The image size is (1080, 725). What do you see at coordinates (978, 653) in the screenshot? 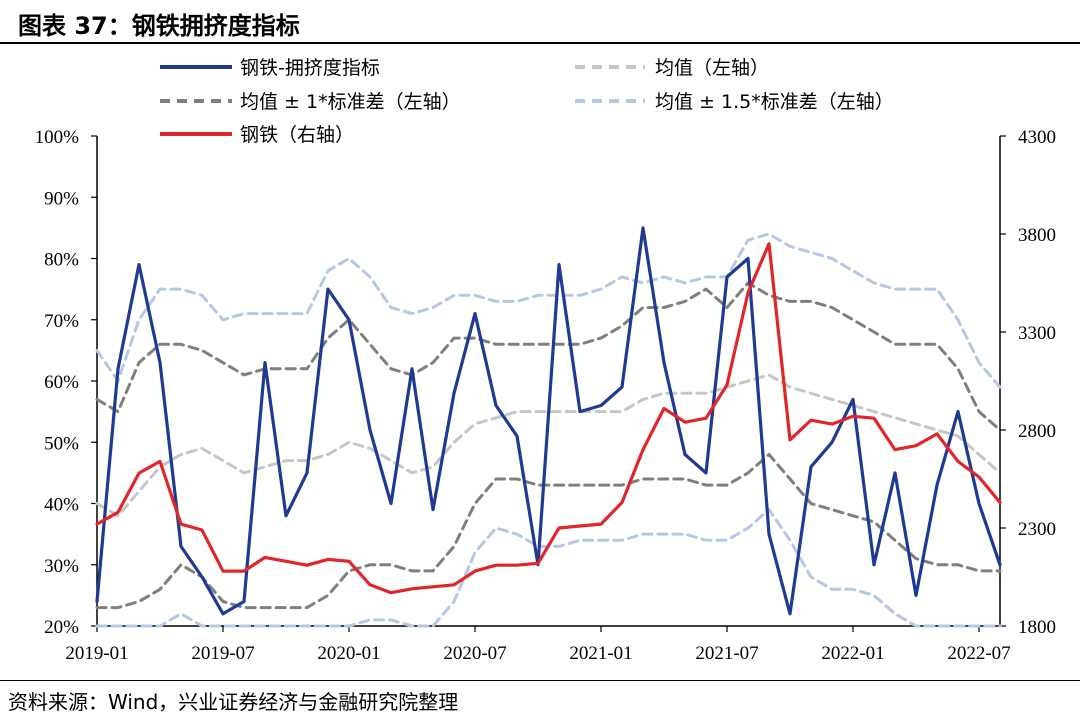
I see `x-tick-label: 2022-07` at bounding box center [978, 653].